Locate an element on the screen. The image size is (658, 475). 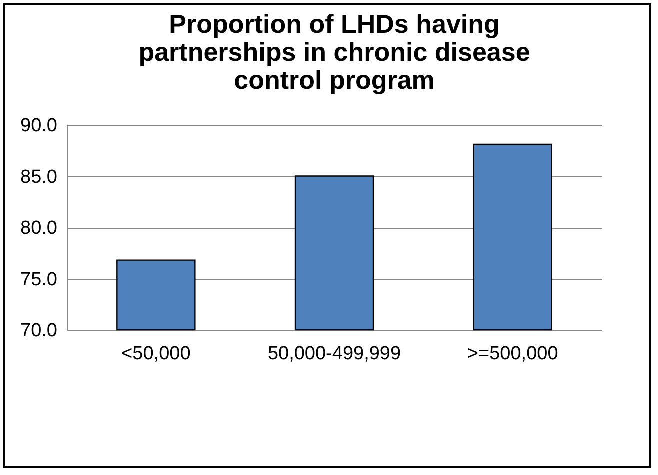
x-tick-label: <50,000 is located at coordinates (156, 354).